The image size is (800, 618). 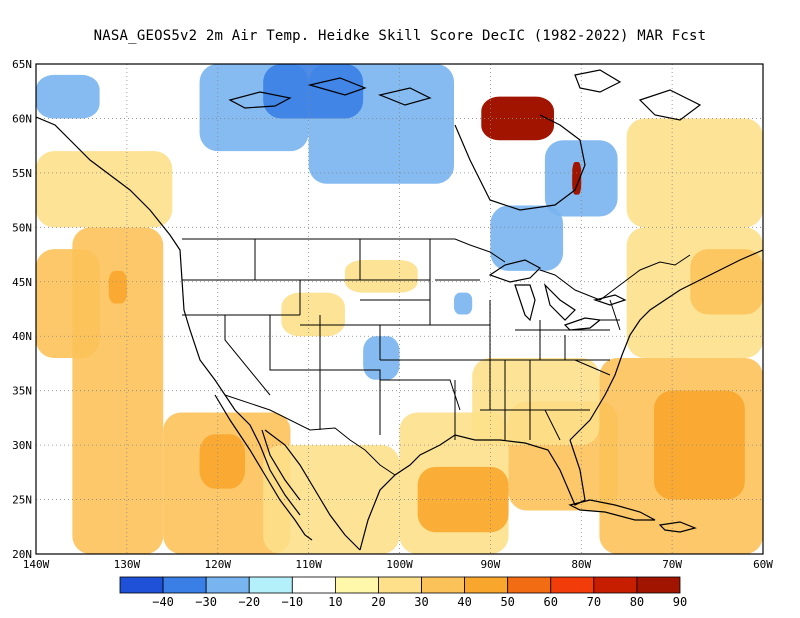 I want to click on longitude-tick-labels: 140W 130W 120W 110W 100W 90W 80W 70W 60W, so click(x=398, y=564).